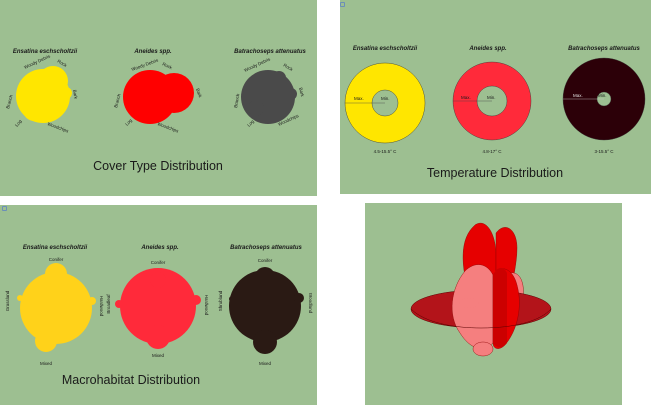  I want to click on macro-label-grassland: Grassland, so click(7, 300).